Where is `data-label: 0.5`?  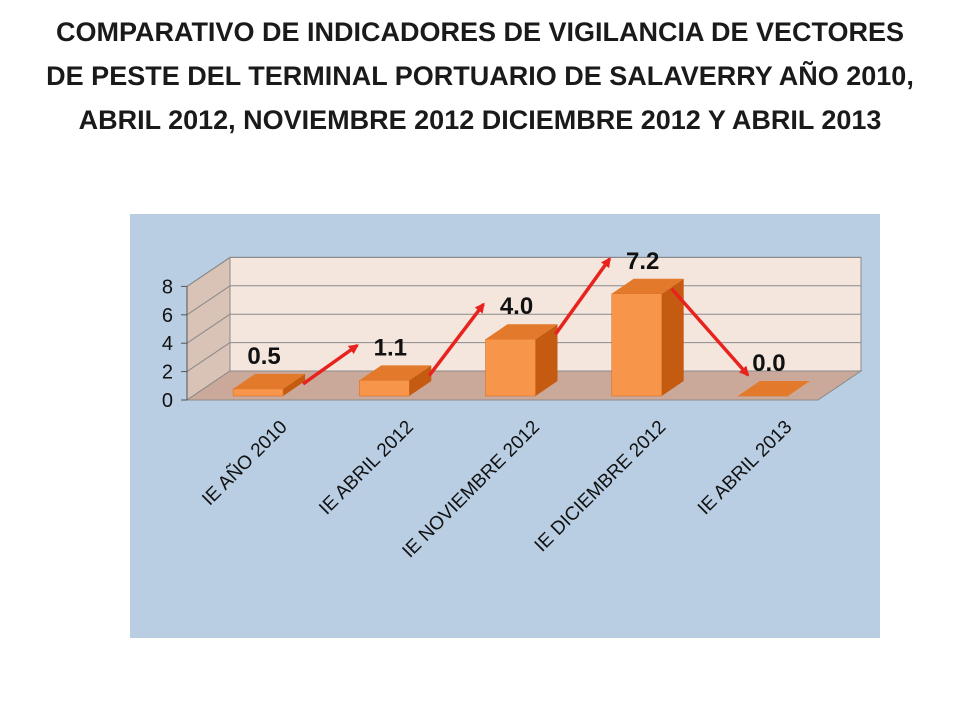 data-label: 0.5 is located at coordinates (263, 356).